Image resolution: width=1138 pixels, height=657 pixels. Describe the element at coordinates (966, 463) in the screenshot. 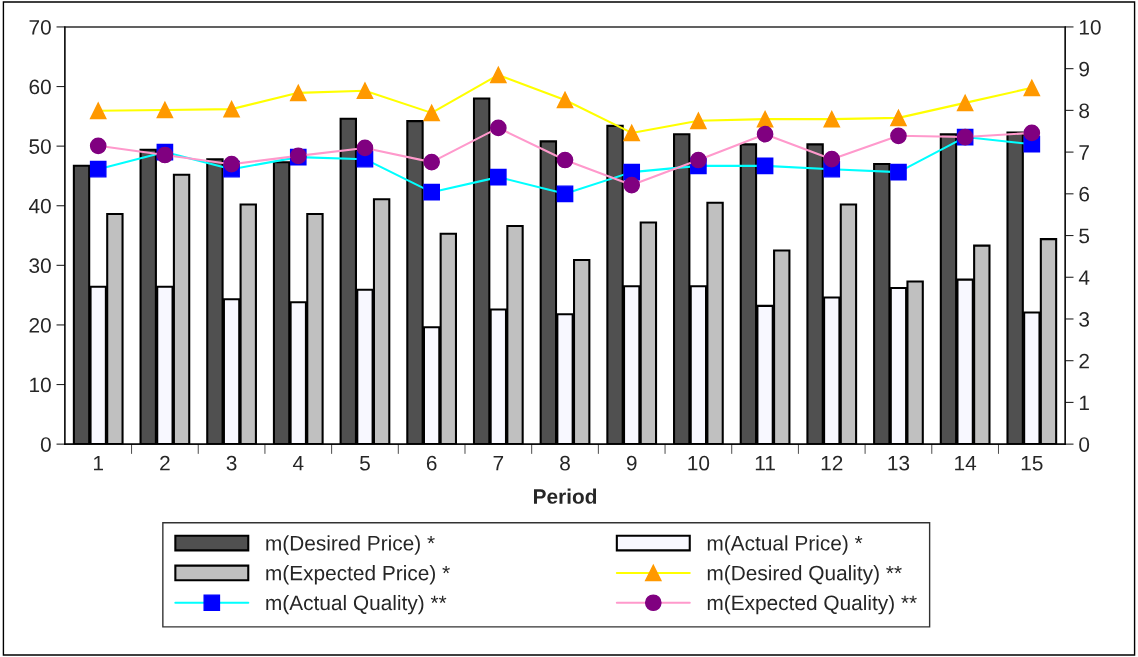

I see `x-tick-label: 14` at that location.